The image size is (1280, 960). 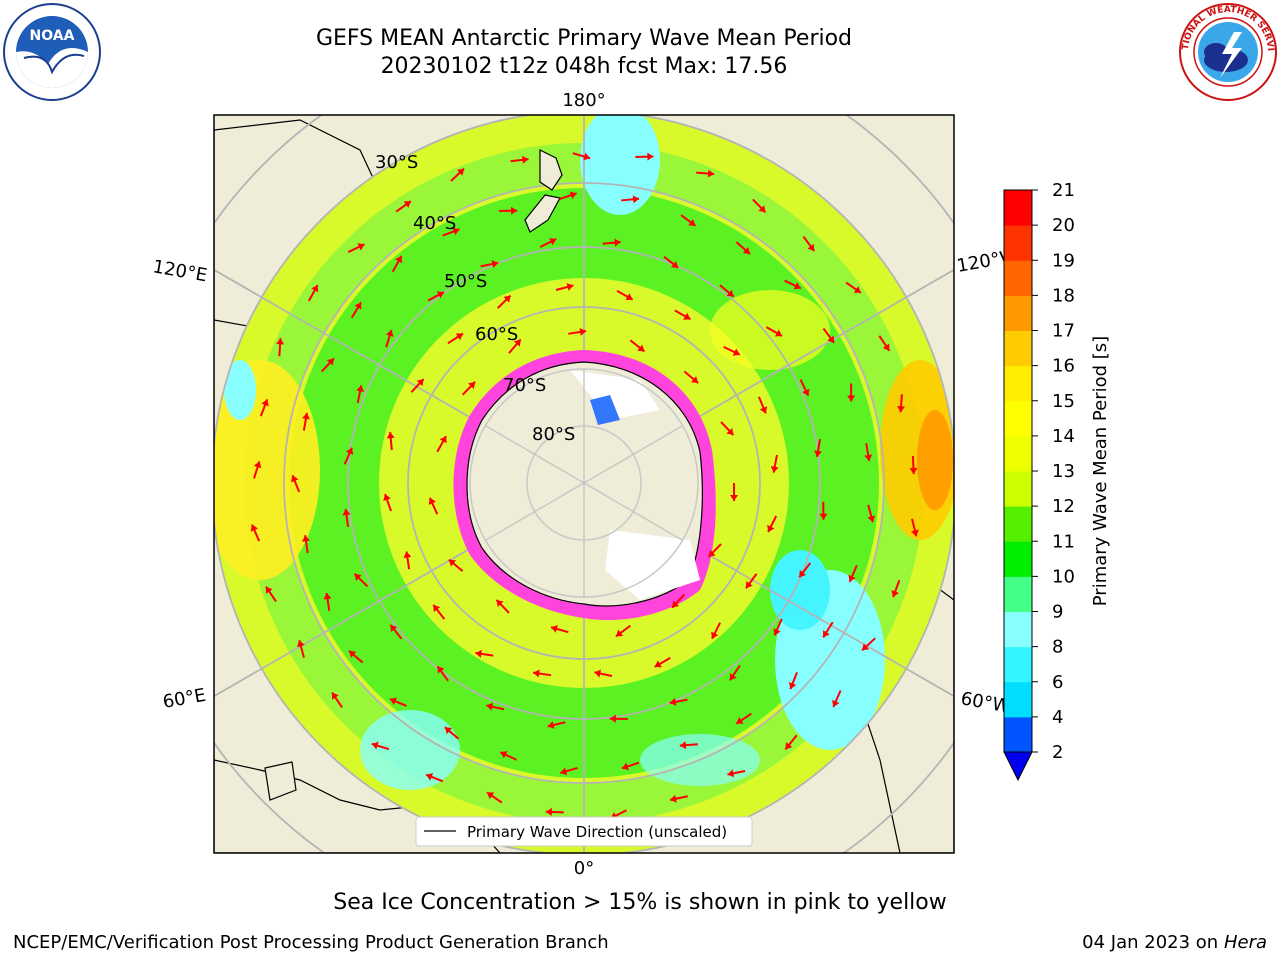 What do you see at coordinates (1039, 481) in the screenshot?
I see `colorbar: 2 4 6 8 9 10 11 12 13 14 15 16 17 18 19 20 21` at bounding box center [1039, 481].